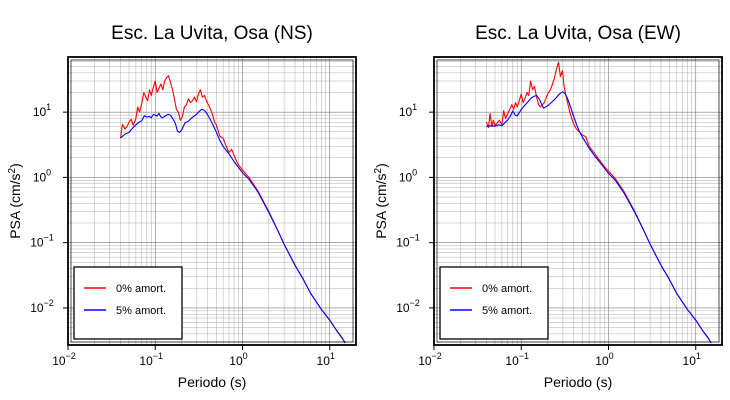 The image size is (730, 400). What do you see at coordinates (578, 33) in the screenshot?
I see `chart-title: Esc. La Uvita, Osa (EW)` at bounding box center [578, 33].